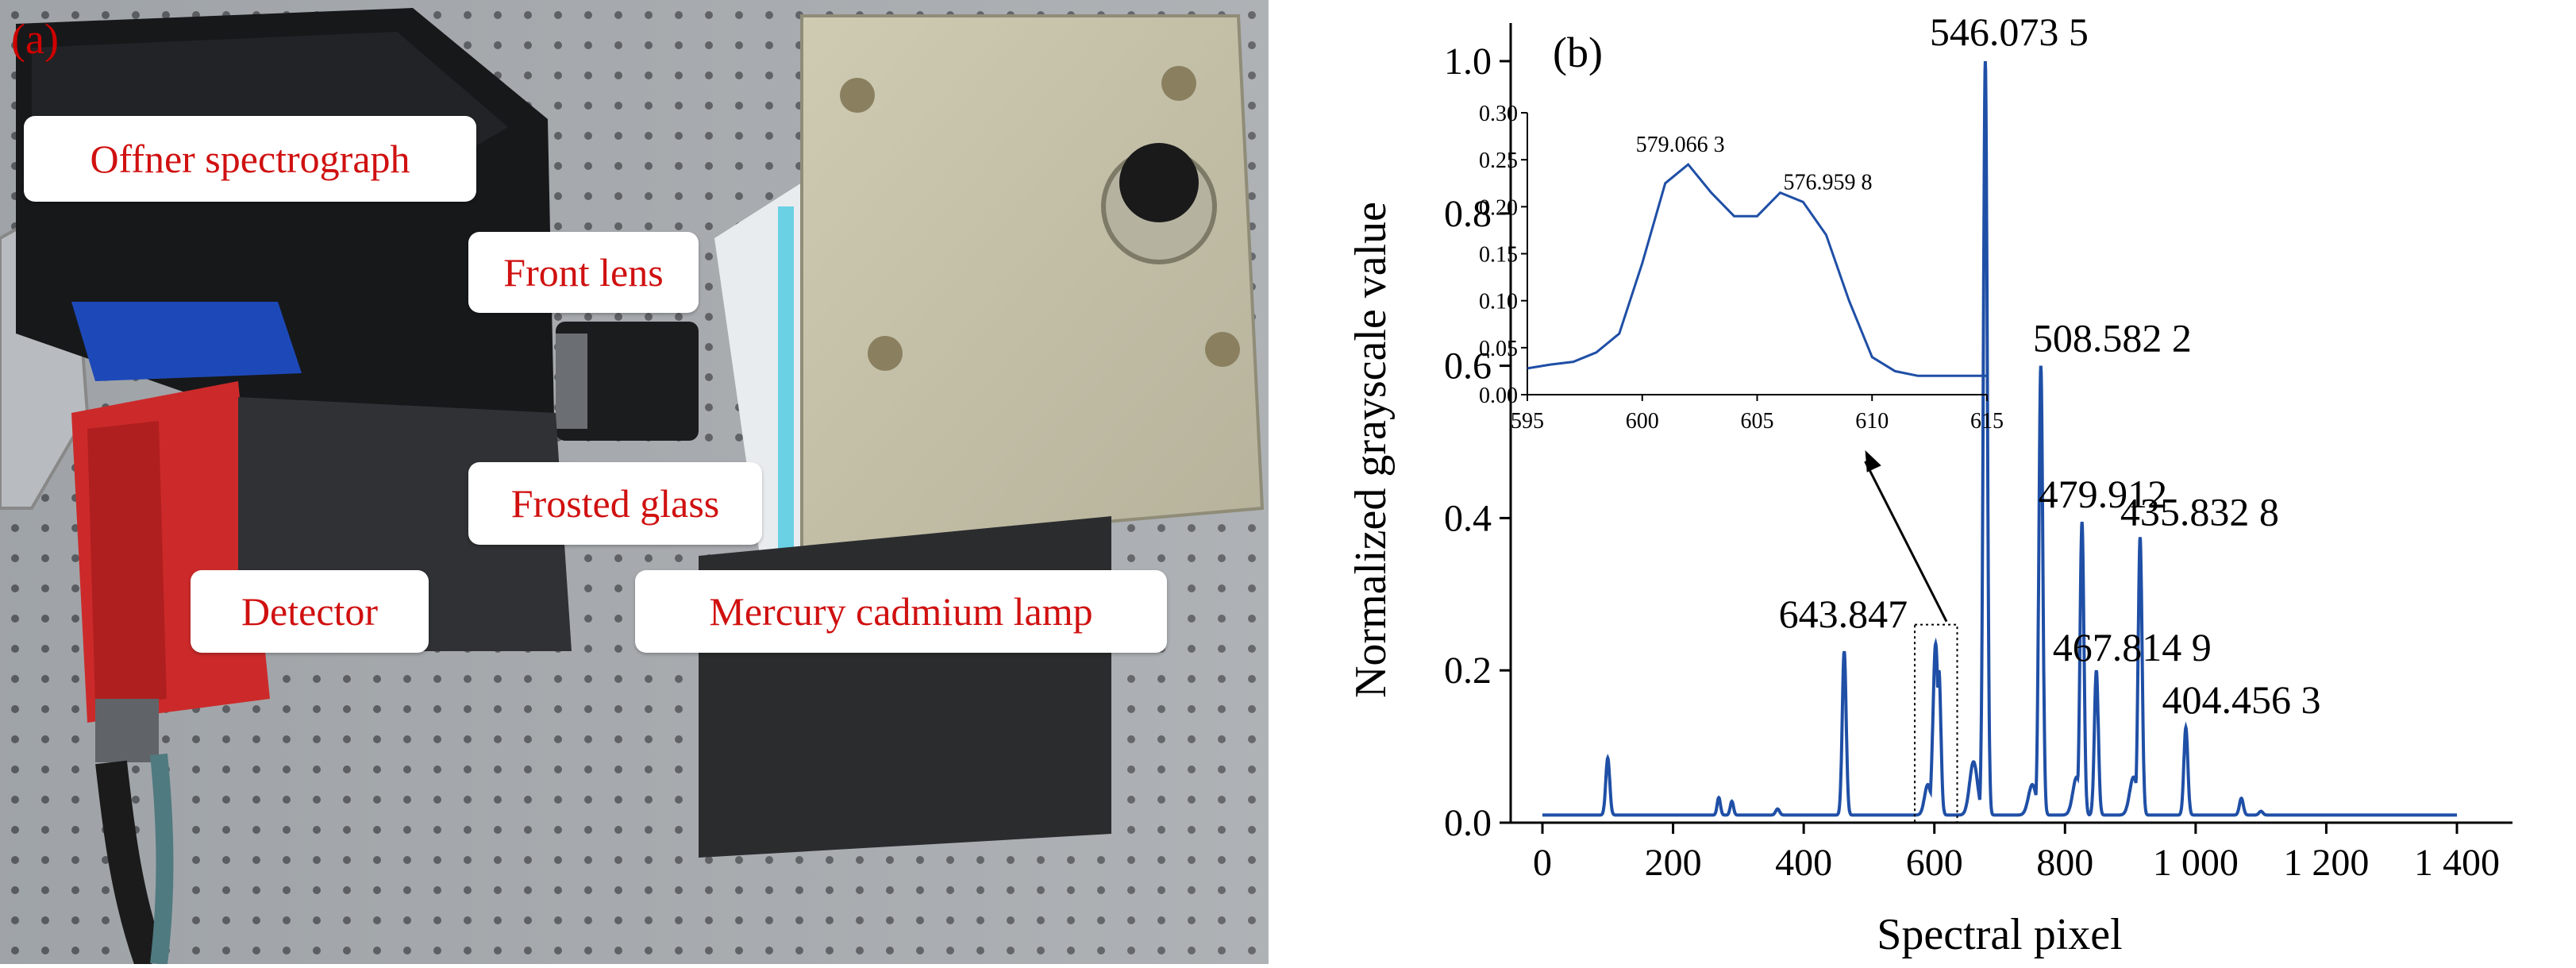  Describe the element at coordinates (2241, 699) in the screenshot. I see `peak-label: 404.456 3` at that location.